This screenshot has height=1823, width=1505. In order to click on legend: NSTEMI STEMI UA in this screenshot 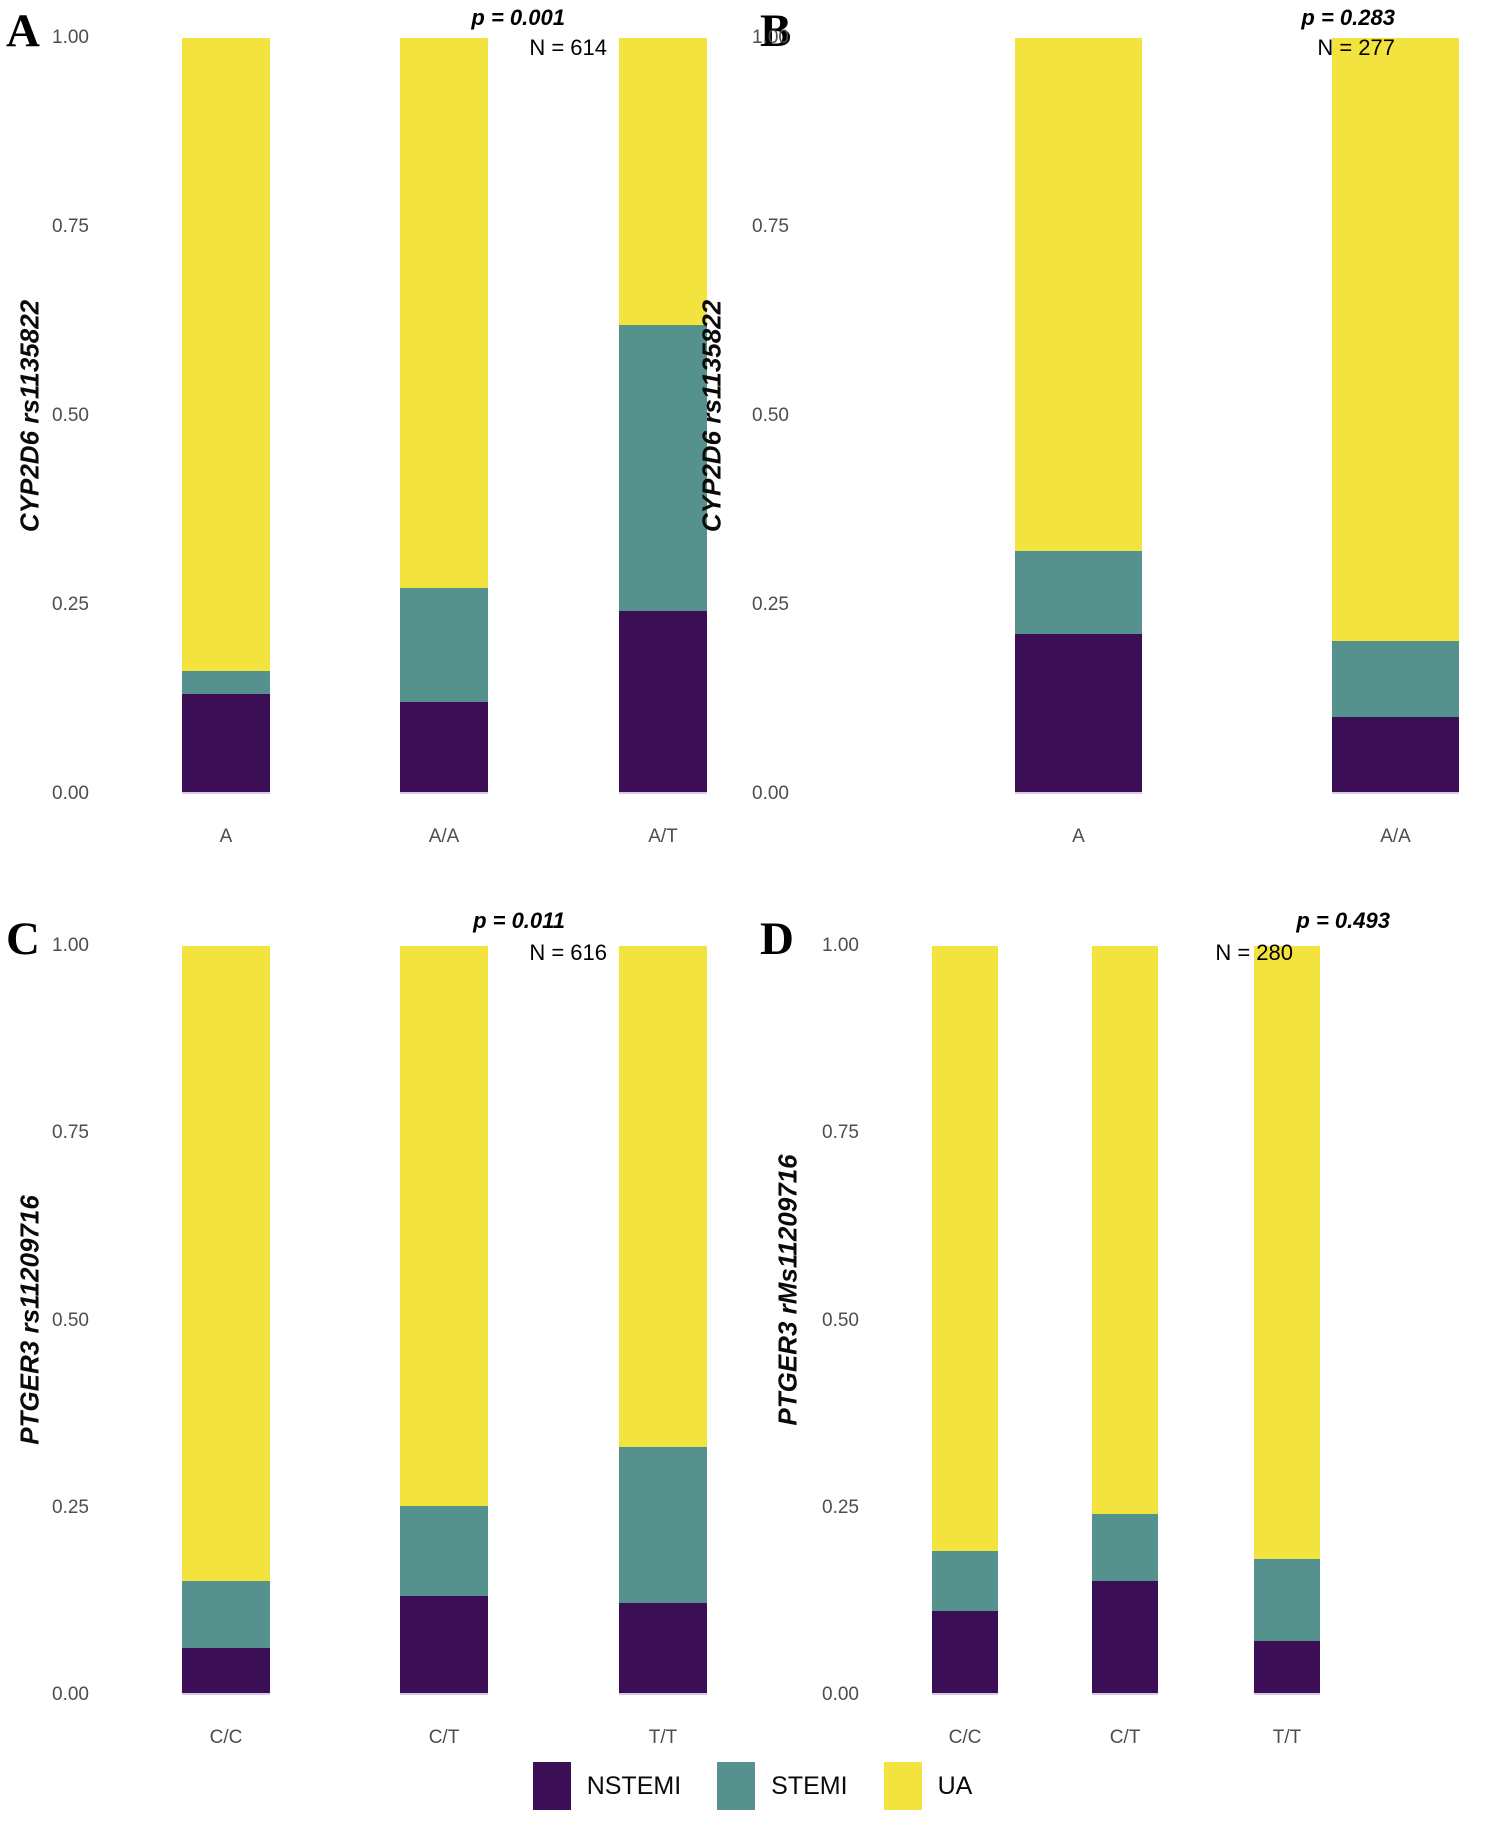, I will do `click(752, 1786)`.